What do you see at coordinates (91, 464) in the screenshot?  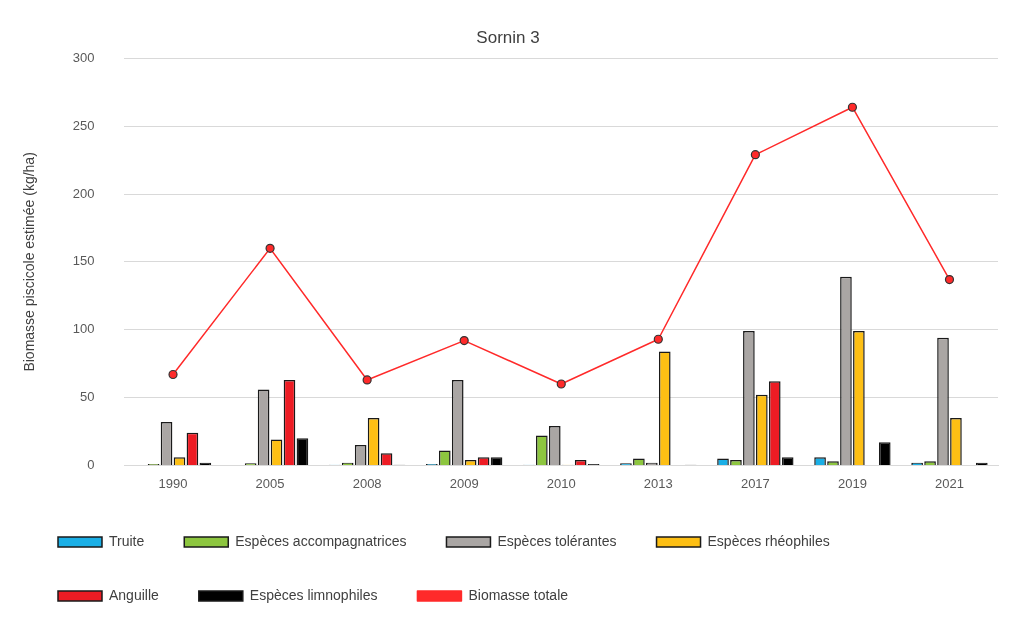 I see `y-tick-label: 0` at bounding box center [91, 464].